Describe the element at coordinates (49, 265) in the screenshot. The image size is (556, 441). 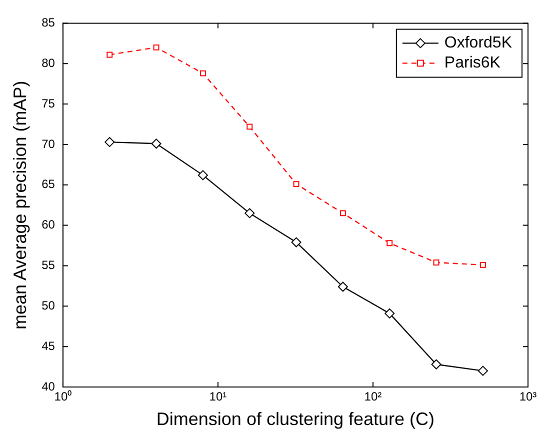
I see `y-tick-label: 55` at that location.